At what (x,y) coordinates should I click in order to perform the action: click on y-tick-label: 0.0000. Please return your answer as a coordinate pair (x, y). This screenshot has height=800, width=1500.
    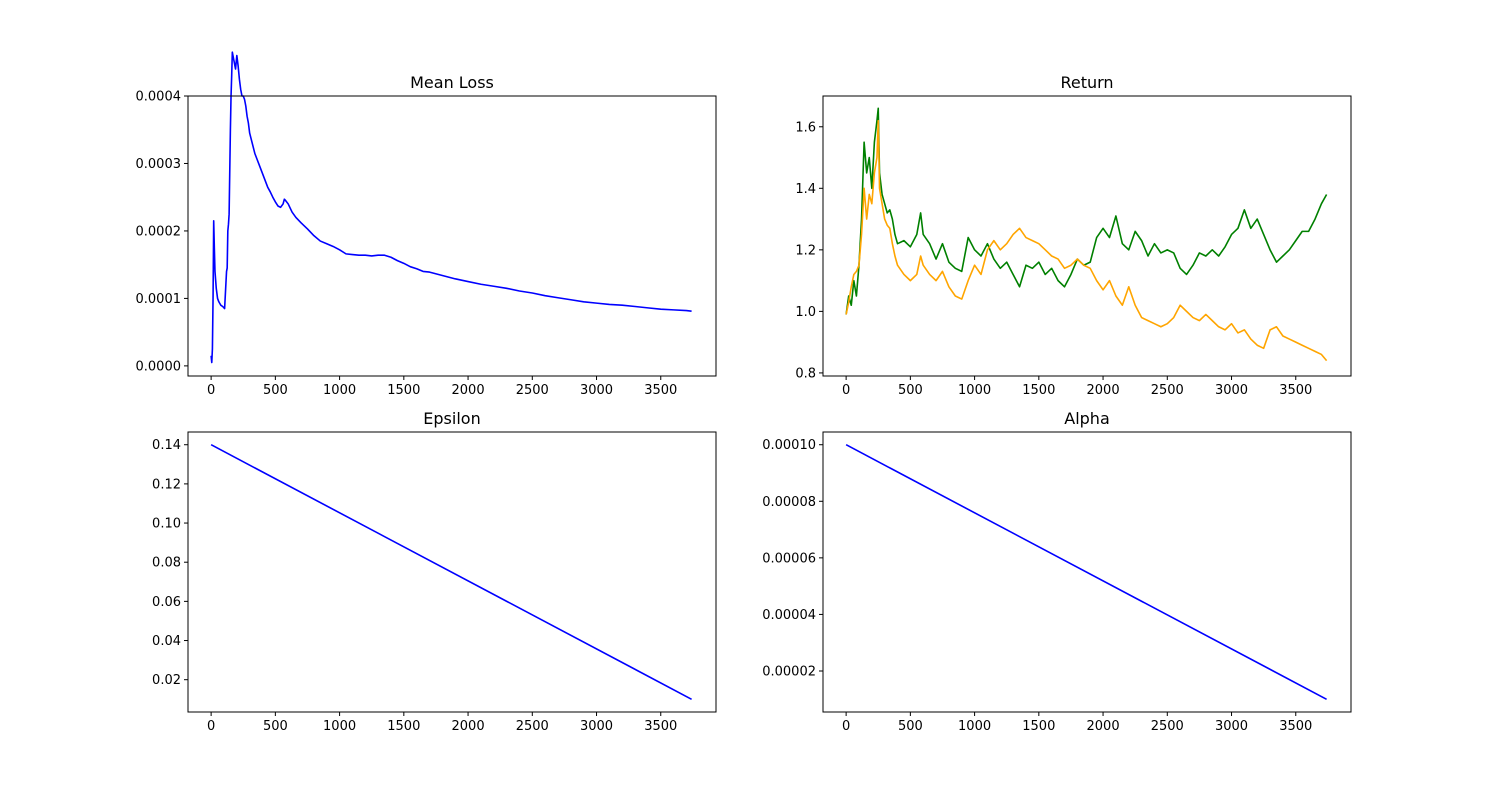
    Looking at the image, I should click on (159, 366).